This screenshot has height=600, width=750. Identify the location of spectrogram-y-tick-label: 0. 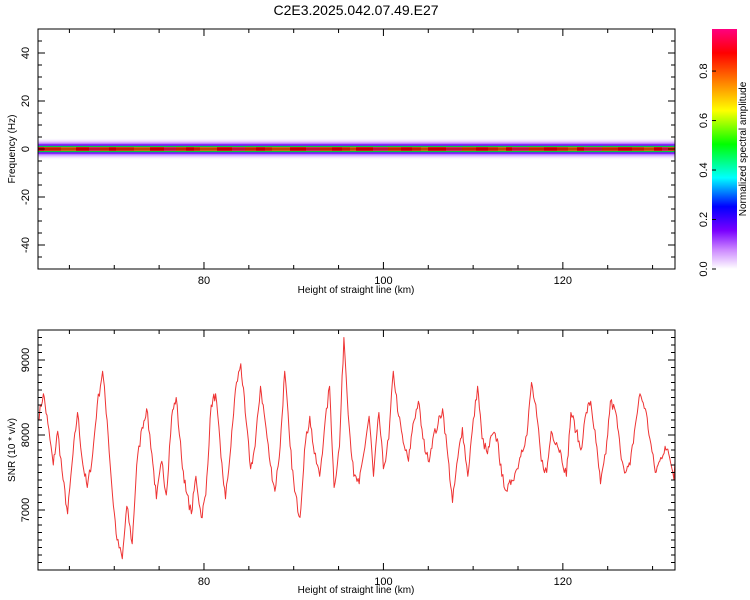
(26, 149).